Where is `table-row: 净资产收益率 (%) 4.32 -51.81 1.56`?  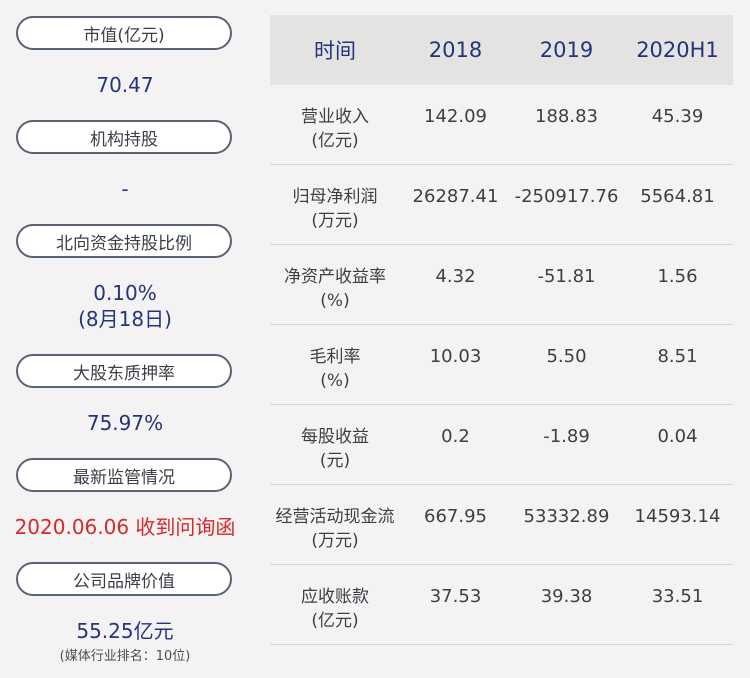 table-row: 净资产收益率 (%) 4.32 -51.81 1.56 is located at coordinates (501, 285).